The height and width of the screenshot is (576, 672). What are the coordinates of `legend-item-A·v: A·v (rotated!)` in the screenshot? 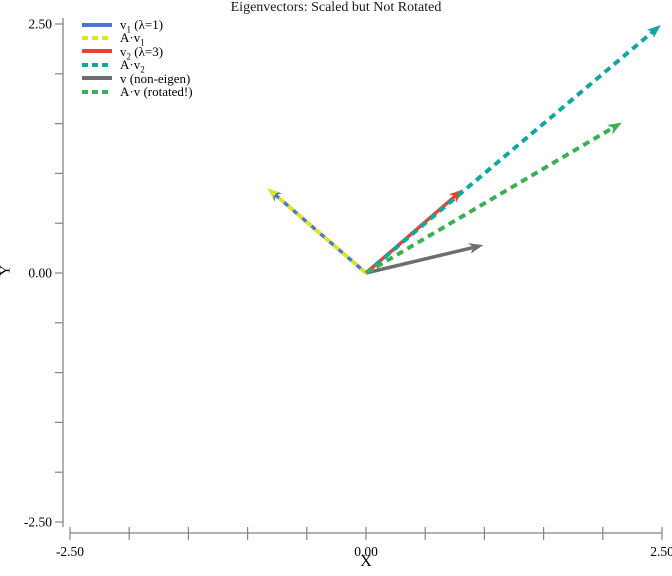 It's located at (137, 91).